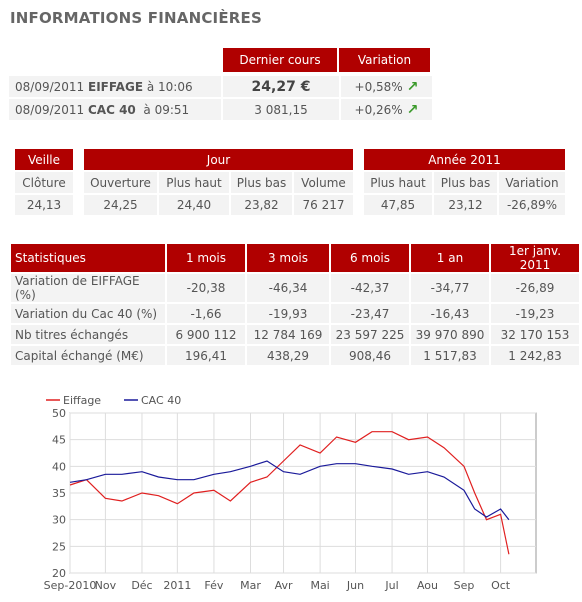 This screenshot has width=582, height=602. What do you see at coordinates (250, 585) in the screenshot?
I see `x-tick-label: Mar` at bounding box center [250, 585].